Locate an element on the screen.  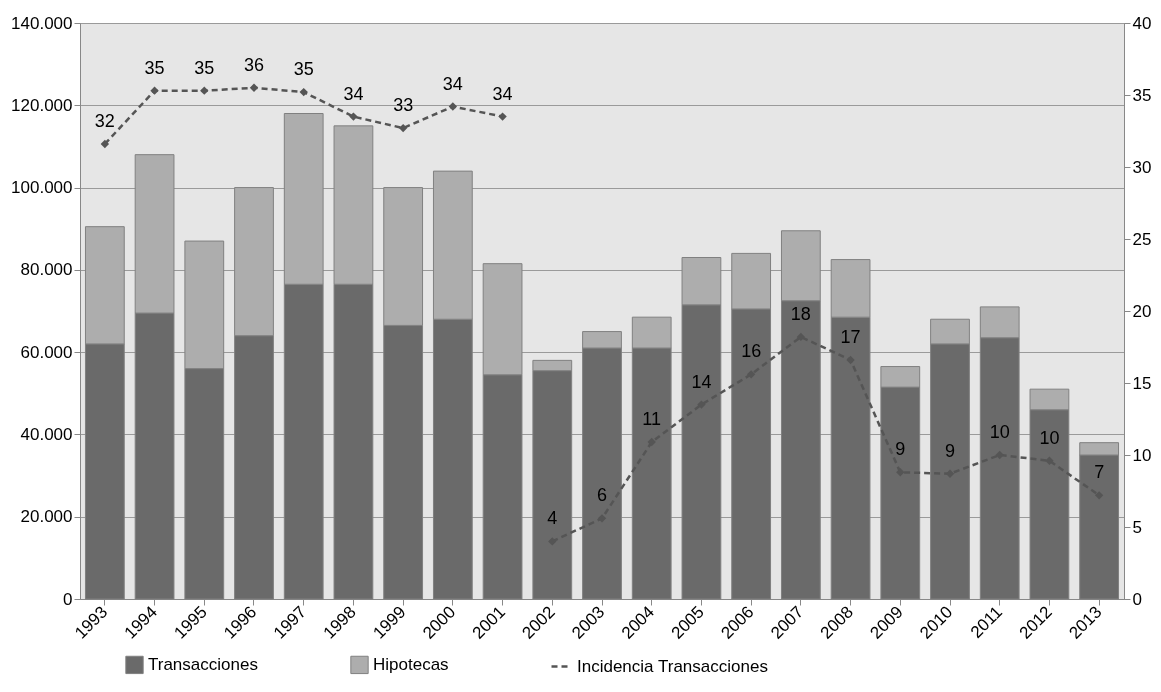
y-tick-label: 0 is located at coordinates (68, 599).